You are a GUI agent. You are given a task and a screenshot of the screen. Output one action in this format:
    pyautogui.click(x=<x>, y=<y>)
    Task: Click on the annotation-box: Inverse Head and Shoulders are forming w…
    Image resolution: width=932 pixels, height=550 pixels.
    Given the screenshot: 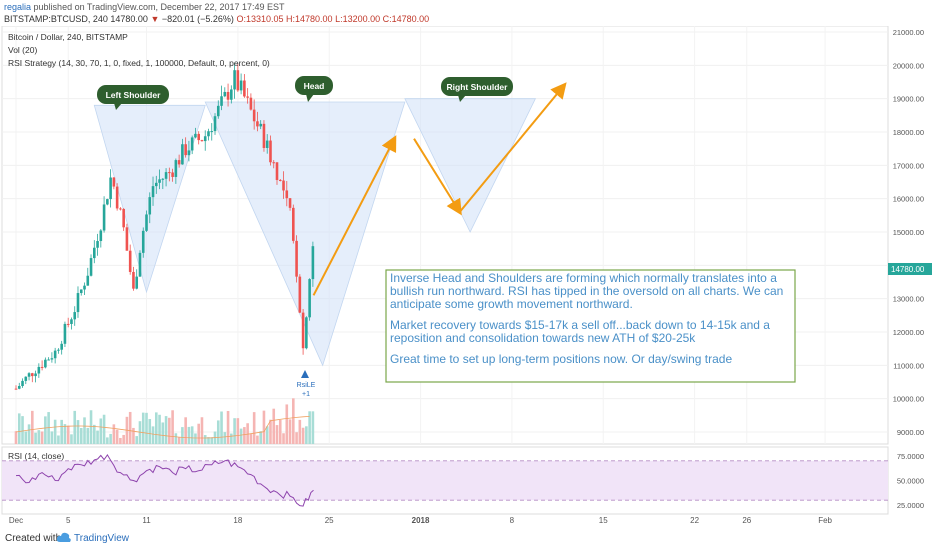 What is the action you would take?
    pyautogui.click(x=590, y=326)
    